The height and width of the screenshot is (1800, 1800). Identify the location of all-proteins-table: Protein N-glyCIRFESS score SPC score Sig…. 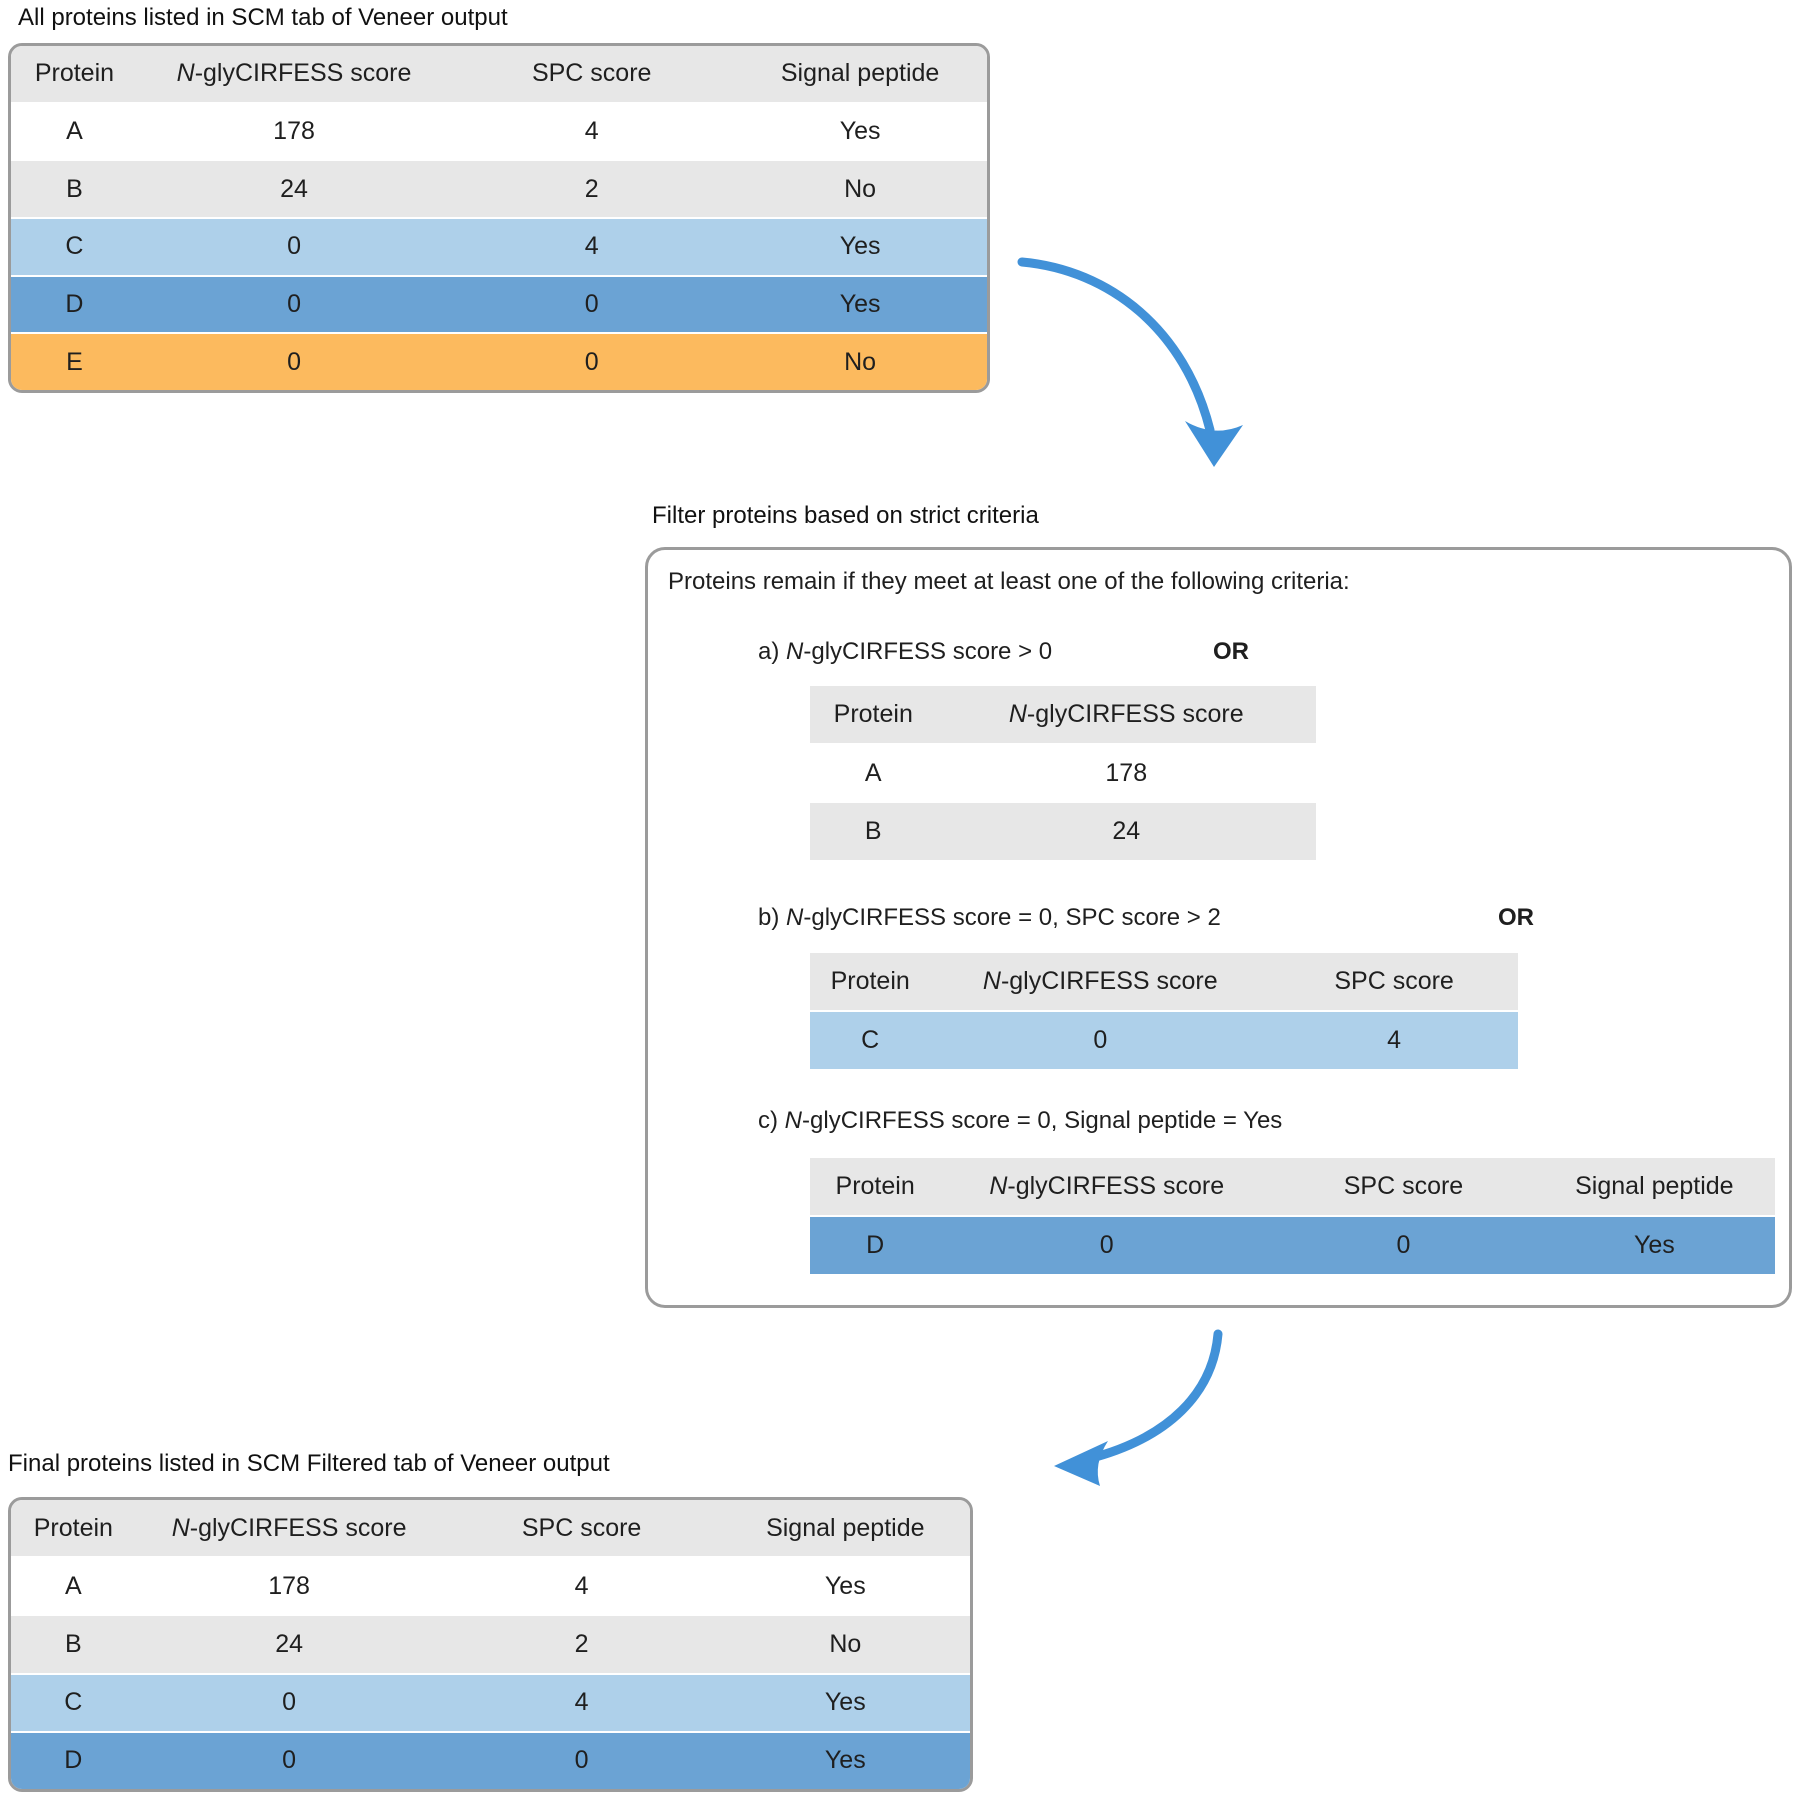
(499, 218).